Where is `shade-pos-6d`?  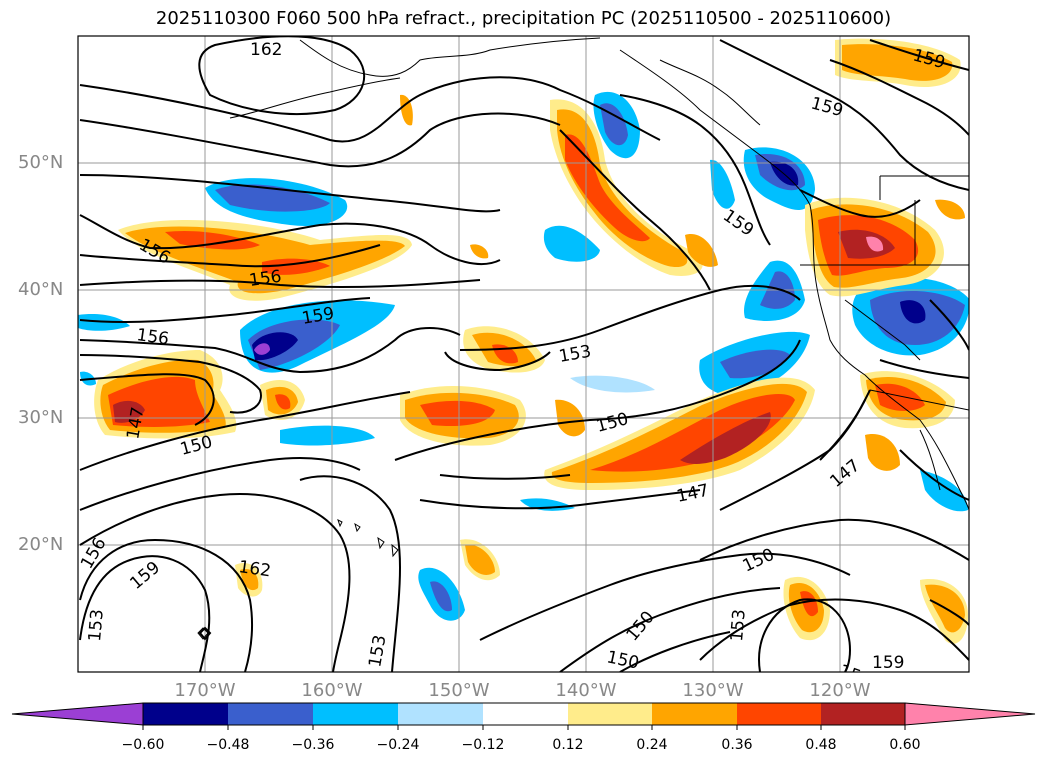
shade-pos-6d is located at coordinates (725, 438).